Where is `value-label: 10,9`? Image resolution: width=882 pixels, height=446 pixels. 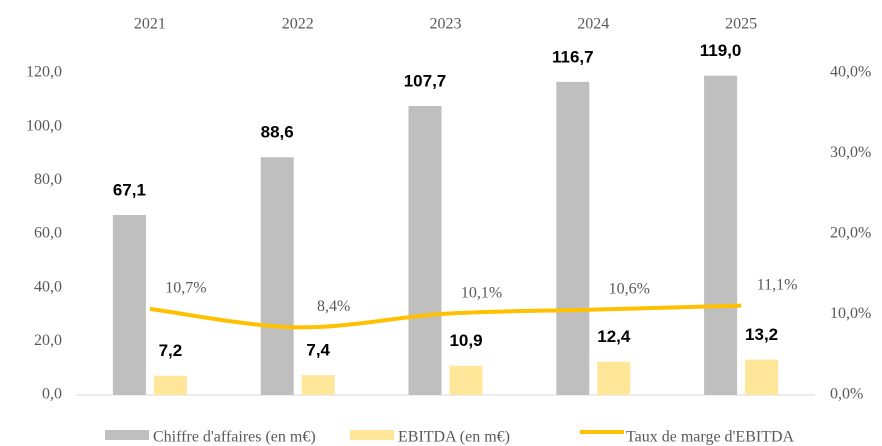 value-label: 10,9 is located at coordinates (465, 340).